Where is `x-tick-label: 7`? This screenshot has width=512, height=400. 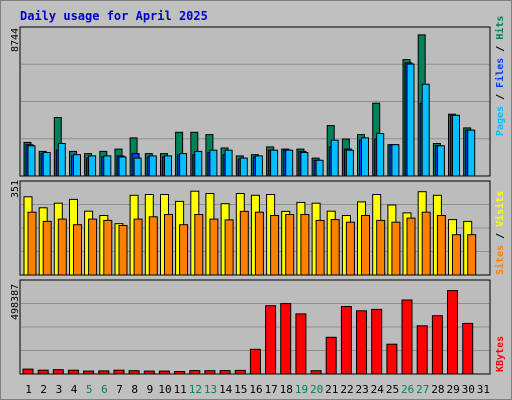 x-tick-label: 7 is located at coordinates (119, 389).